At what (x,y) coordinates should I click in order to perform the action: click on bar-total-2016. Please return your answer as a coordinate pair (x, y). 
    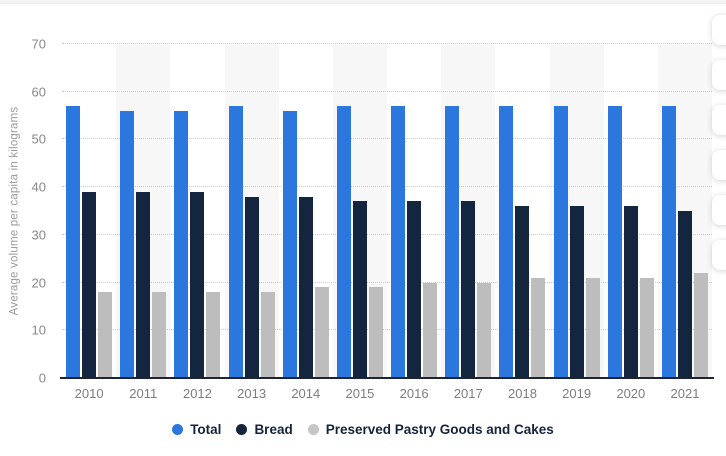
    Looking at the image, I should click on (398, 242).